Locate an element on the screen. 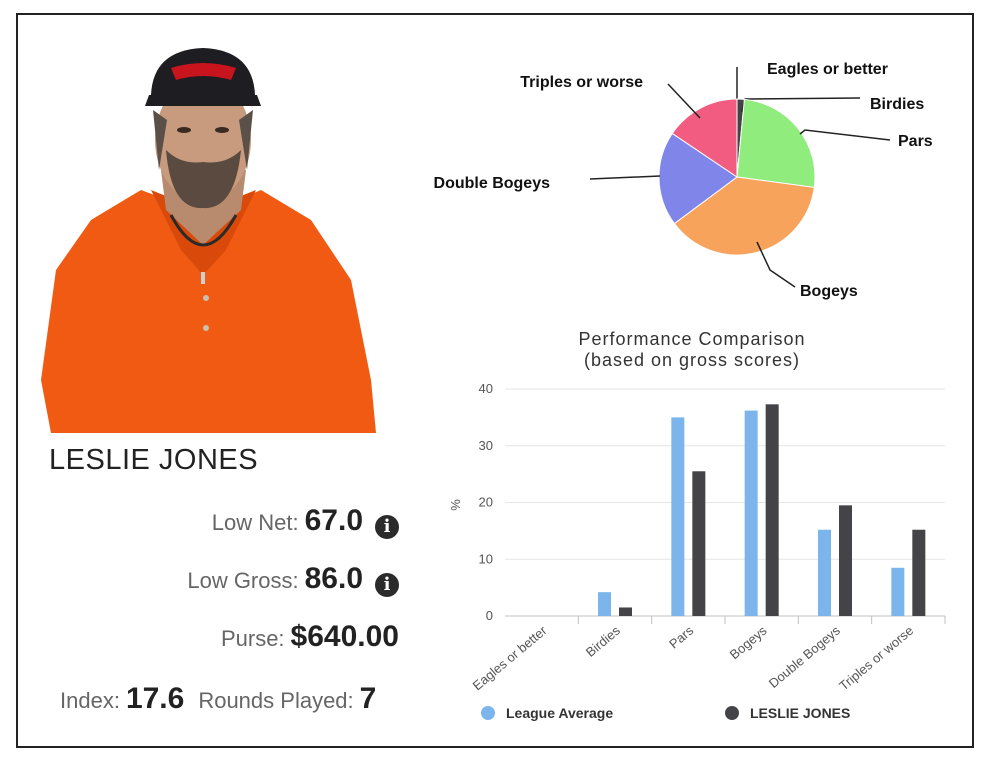  y-tick-label: 0 is located at coordinates (489, 615).